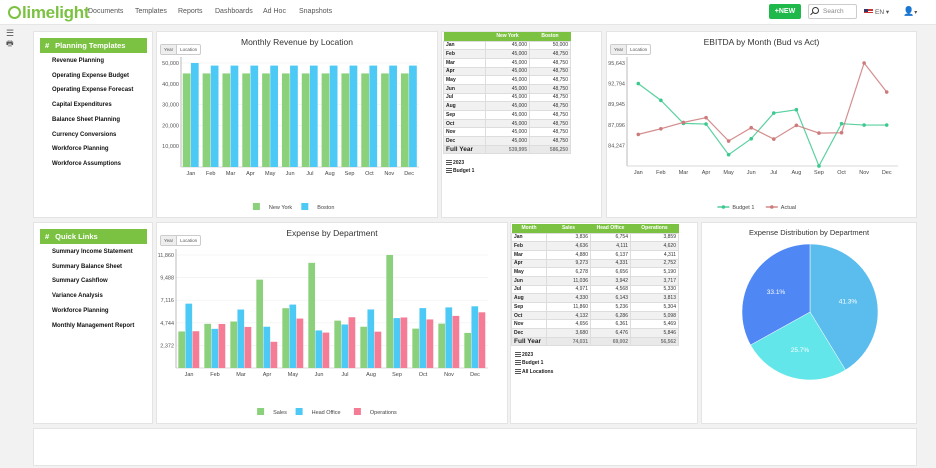 Image resolution: width=936 pixels, height=468 pixels. I want to click on language-selector: EN ▾, so click(876, 12).